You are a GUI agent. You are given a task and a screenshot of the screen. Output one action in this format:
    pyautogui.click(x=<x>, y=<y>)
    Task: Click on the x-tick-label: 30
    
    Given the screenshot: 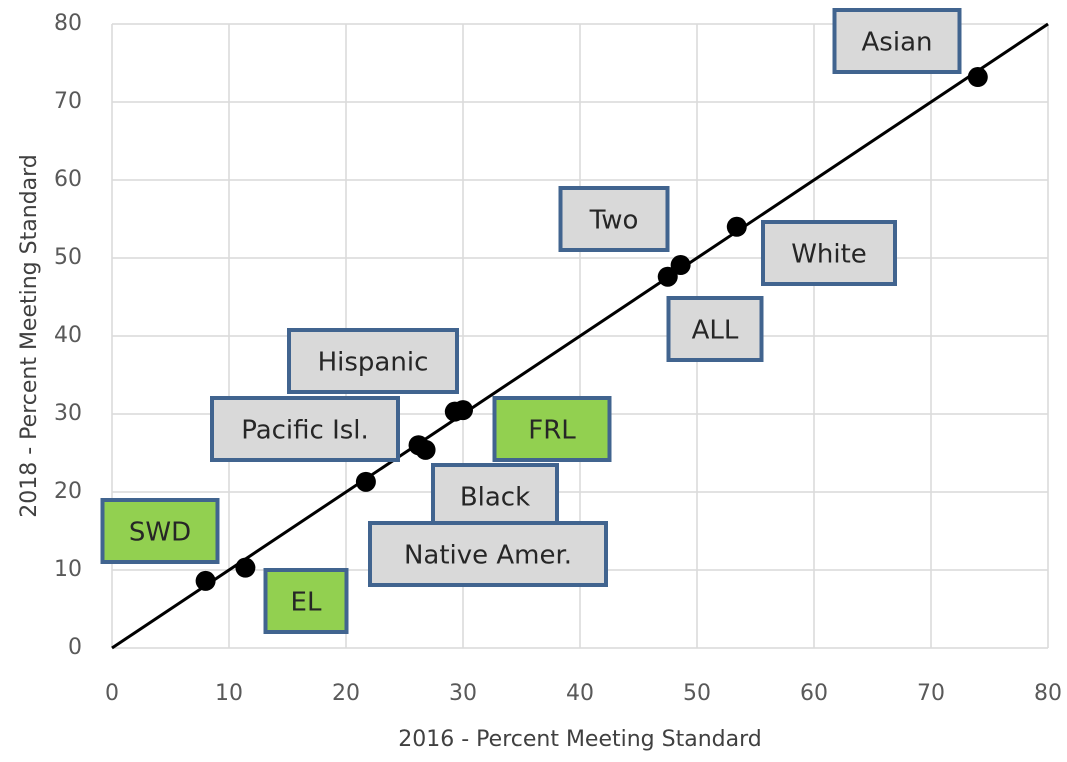 What is the action you would take?
    pyautogui.click(x=463, y=693)
    